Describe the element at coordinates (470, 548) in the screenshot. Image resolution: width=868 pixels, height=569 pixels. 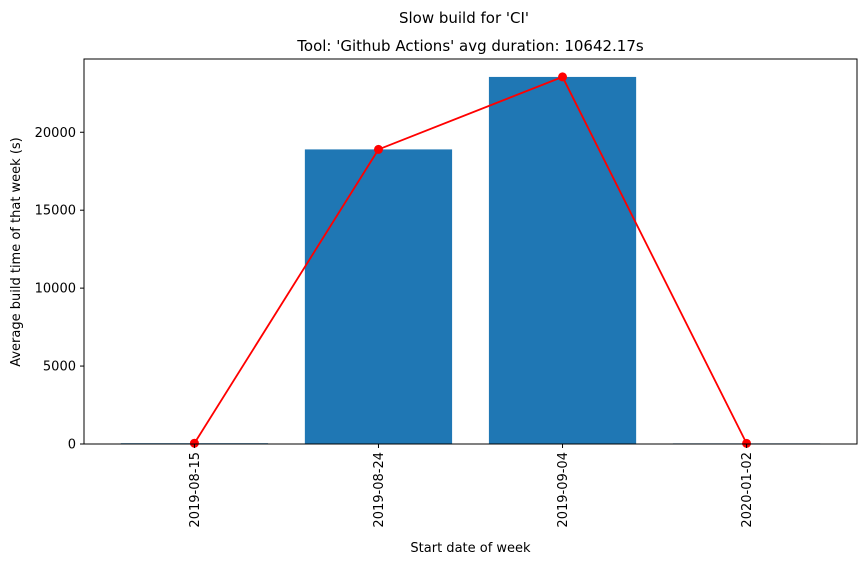
I see `x-axis-label: Start date of week` at that location.